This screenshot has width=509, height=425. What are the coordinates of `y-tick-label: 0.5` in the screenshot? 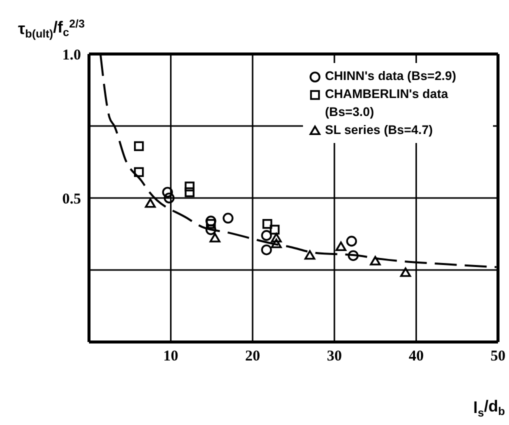 It's located at (71, 199).